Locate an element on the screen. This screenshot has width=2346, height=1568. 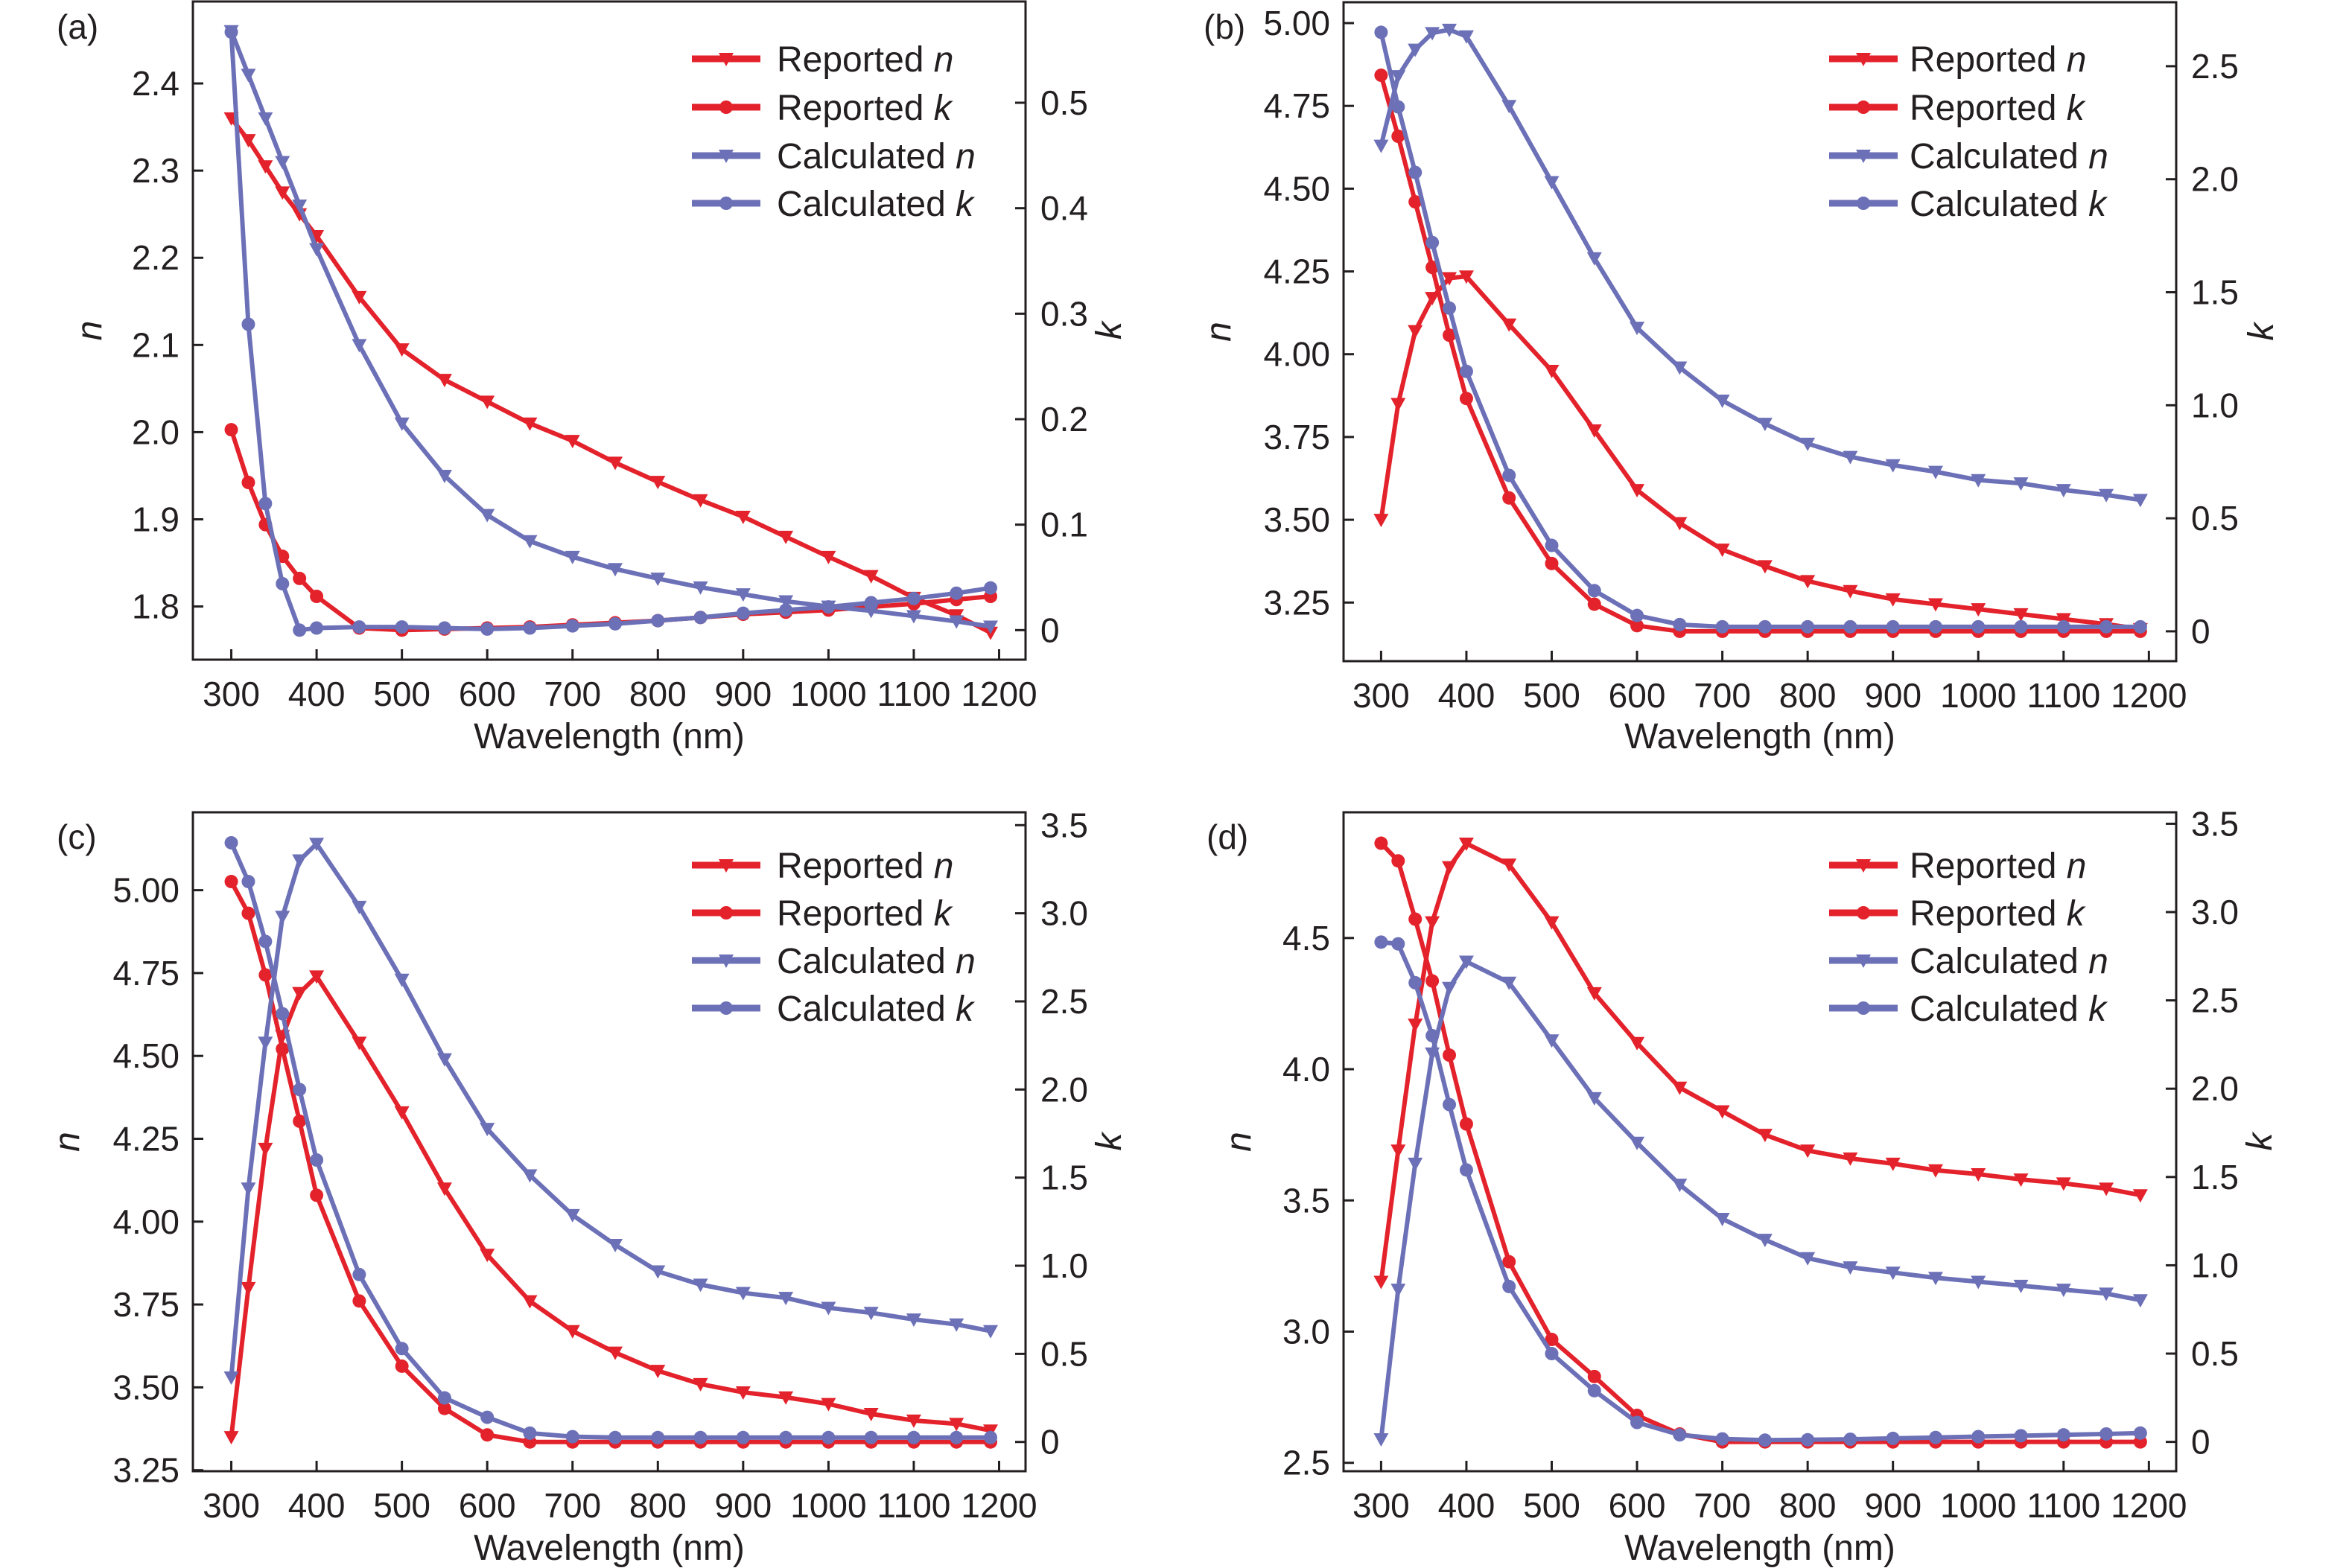
y-tick-label: 5.00 is located at coordinates (1296, 23).